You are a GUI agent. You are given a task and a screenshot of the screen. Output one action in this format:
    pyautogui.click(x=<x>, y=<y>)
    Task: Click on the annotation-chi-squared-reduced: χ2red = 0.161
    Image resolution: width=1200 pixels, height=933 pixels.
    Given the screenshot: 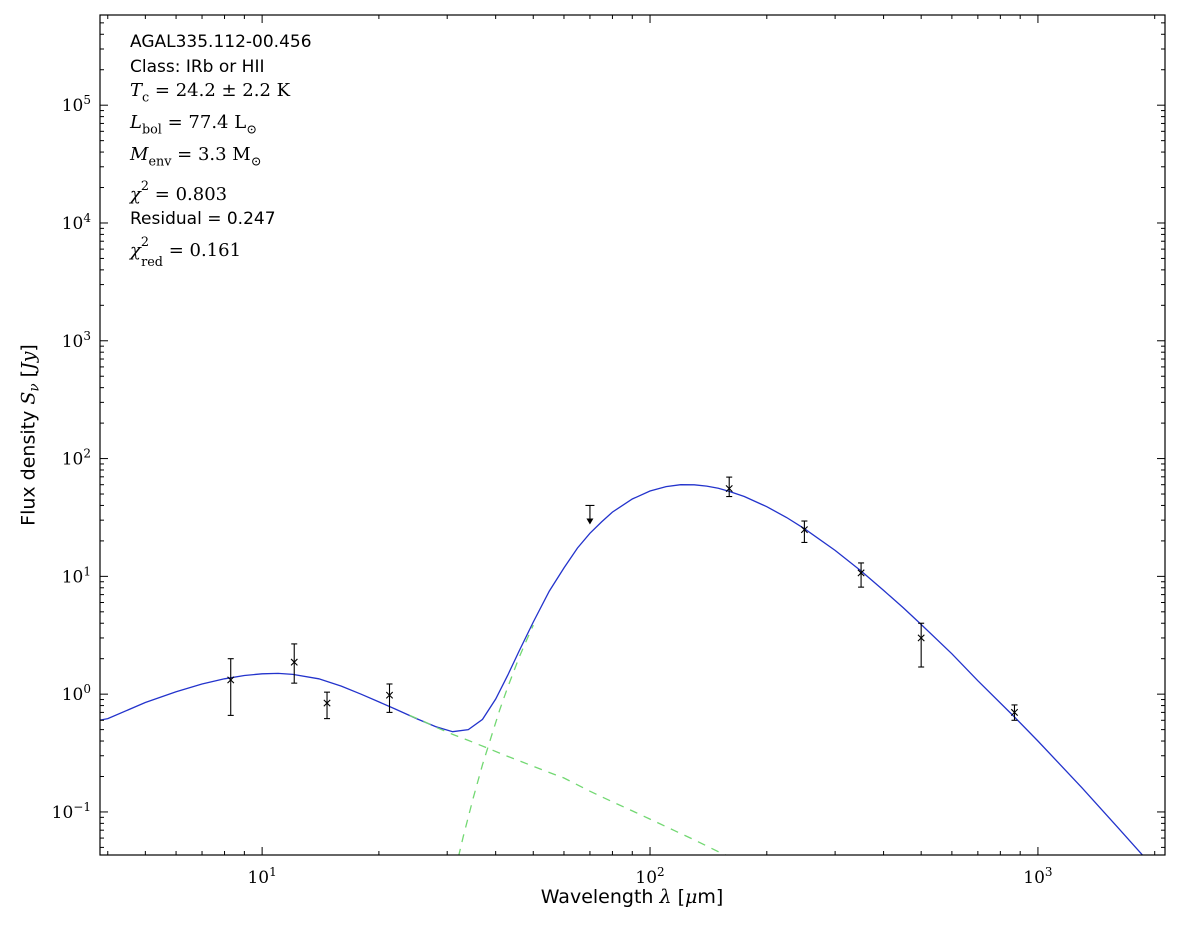 What is the action you would take?
    pyautogui.click(x=186, y=252)
    